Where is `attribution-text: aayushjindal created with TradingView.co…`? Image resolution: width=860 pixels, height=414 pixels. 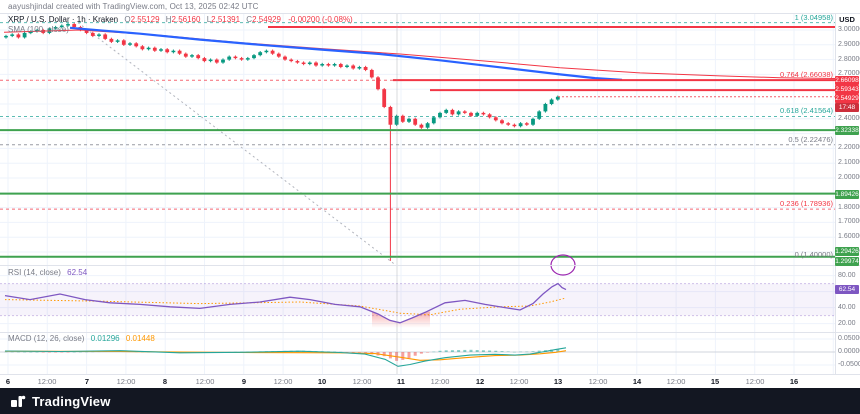
attribution-text: aayushjindal created with TradingView.co… is located at coordinates (133, 6).